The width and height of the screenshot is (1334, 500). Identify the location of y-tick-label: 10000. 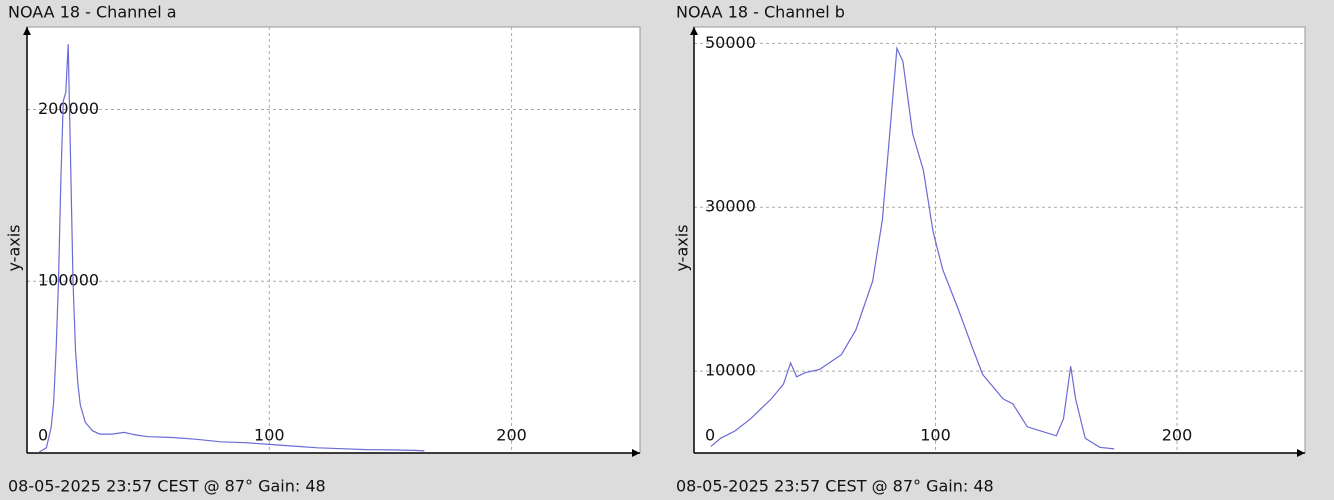
(730, 370).